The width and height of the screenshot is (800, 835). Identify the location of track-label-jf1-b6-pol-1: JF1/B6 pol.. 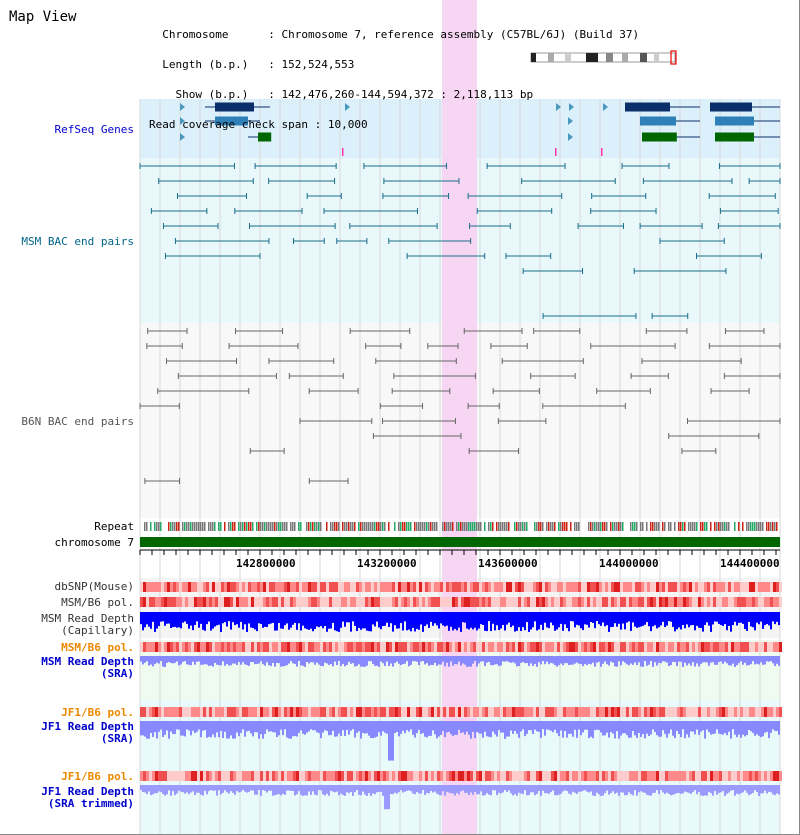
(97, 712).